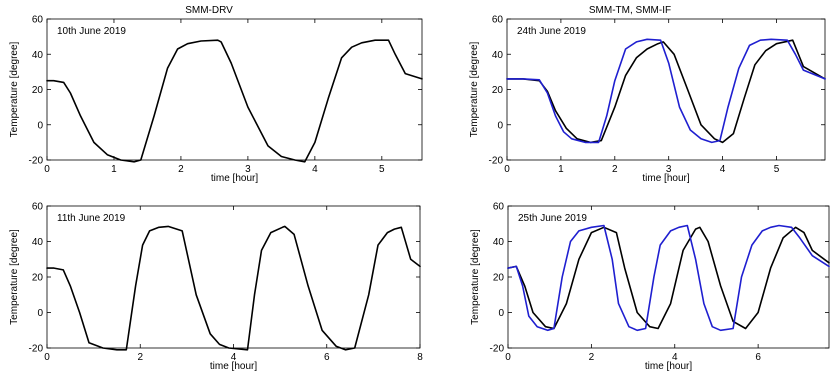  What do you see at coordinates (209, 10) in the screenshot?
I see `panel-title-left: SMM-DRV` at bounding box center [209, 10].